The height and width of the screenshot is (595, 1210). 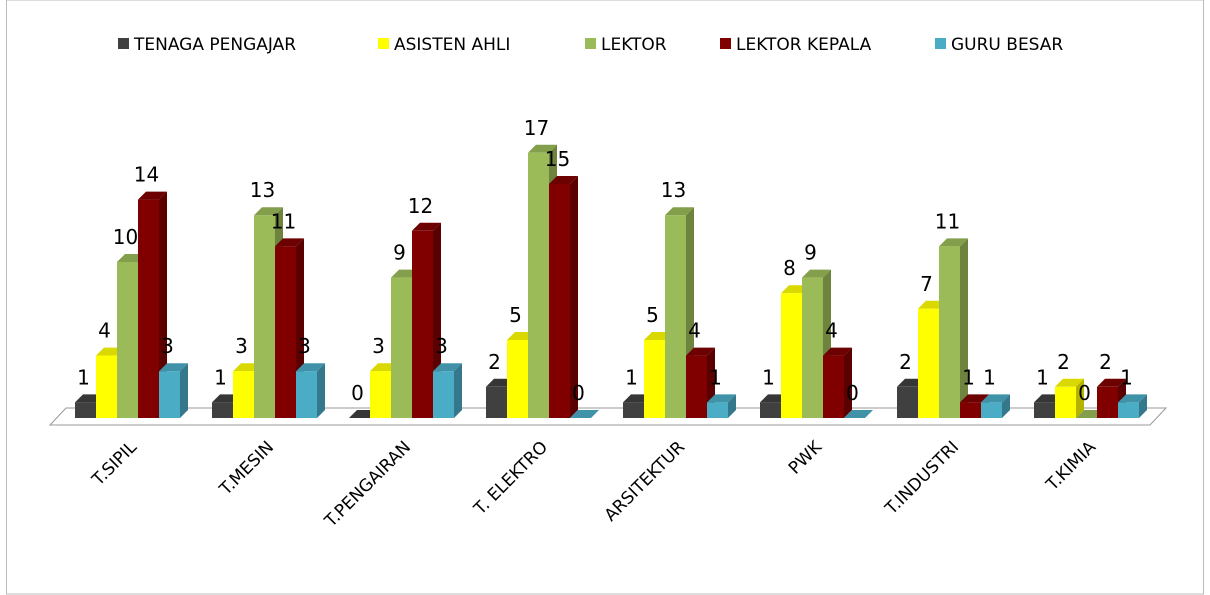 I want to click on data-label: 14, so click(x=146, y=175).